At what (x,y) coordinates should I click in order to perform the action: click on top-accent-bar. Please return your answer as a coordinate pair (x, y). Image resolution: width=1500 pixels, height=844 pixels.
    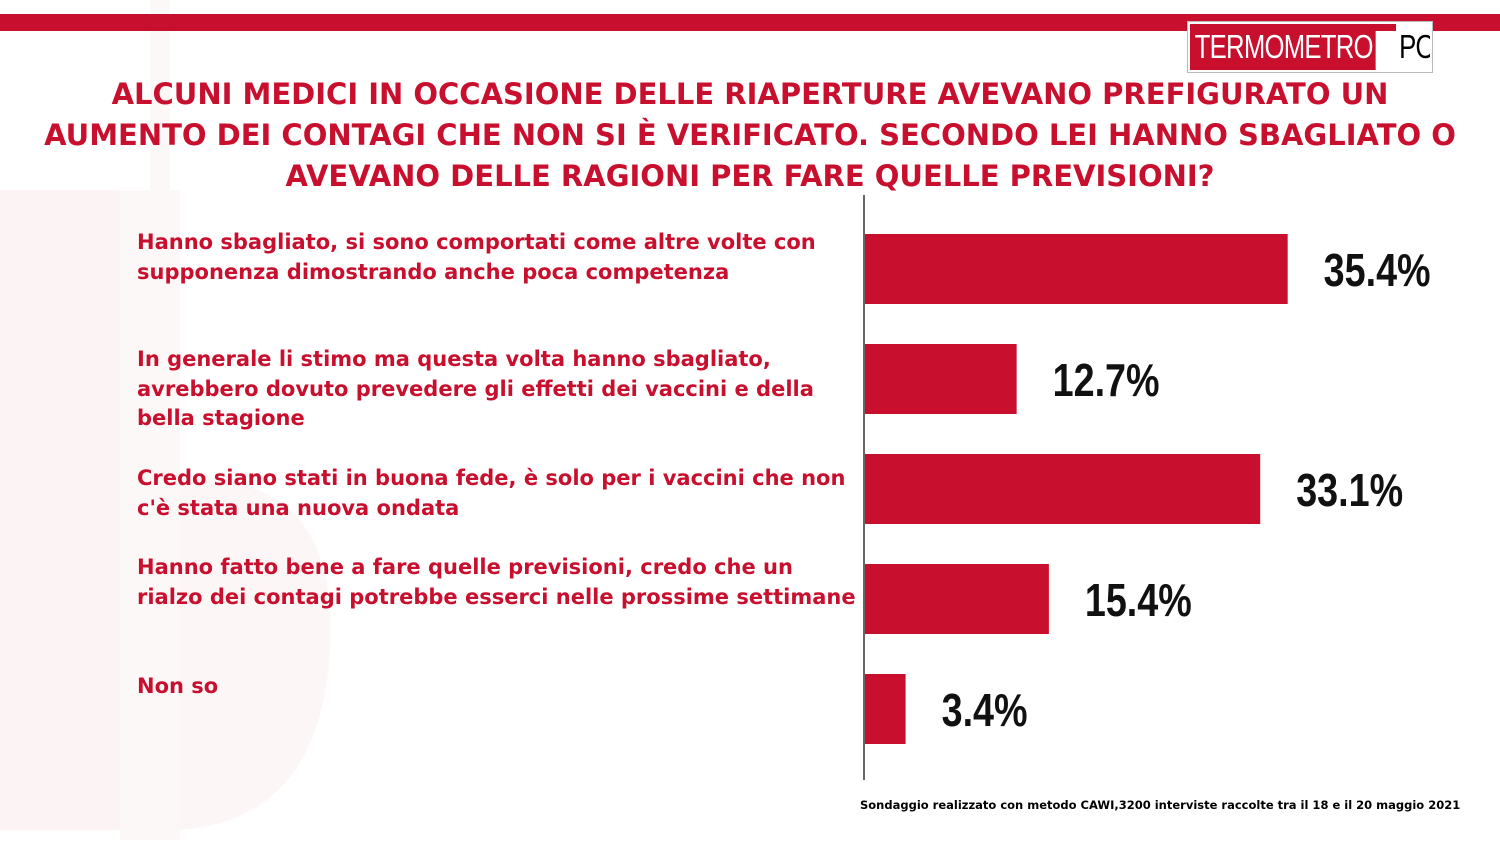
    Looking at the image, I should click on (750, 22).